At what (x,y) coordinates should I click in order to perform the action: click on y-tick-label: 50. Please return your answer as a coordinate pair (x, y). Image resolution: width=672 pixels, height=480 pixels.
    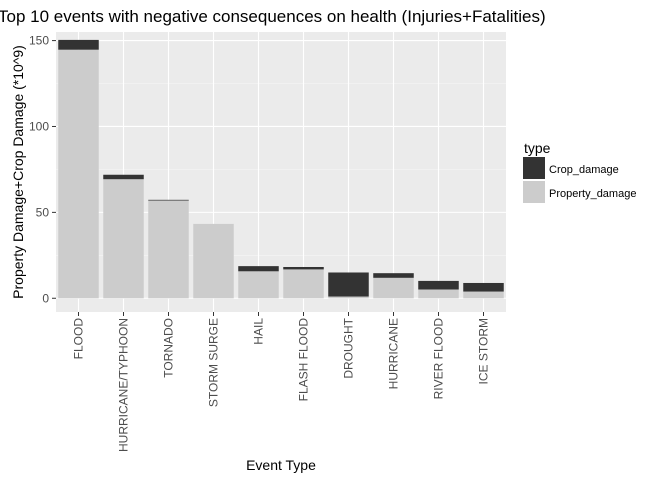
    Looking at the image, I should click on (43, 212).